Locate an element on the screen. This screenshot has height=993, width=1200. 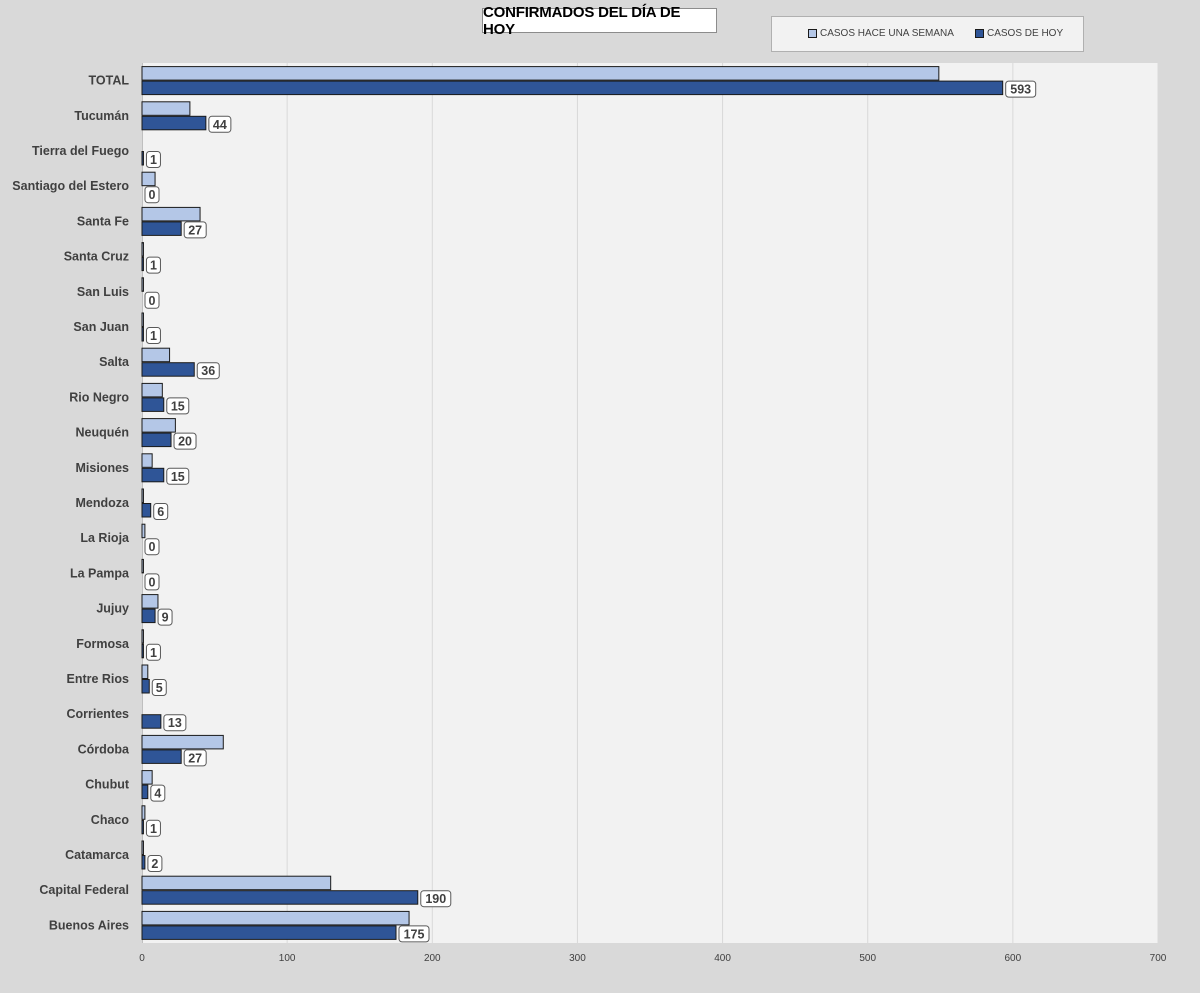
category-label: San Juan is located at coordinates (101, 327).